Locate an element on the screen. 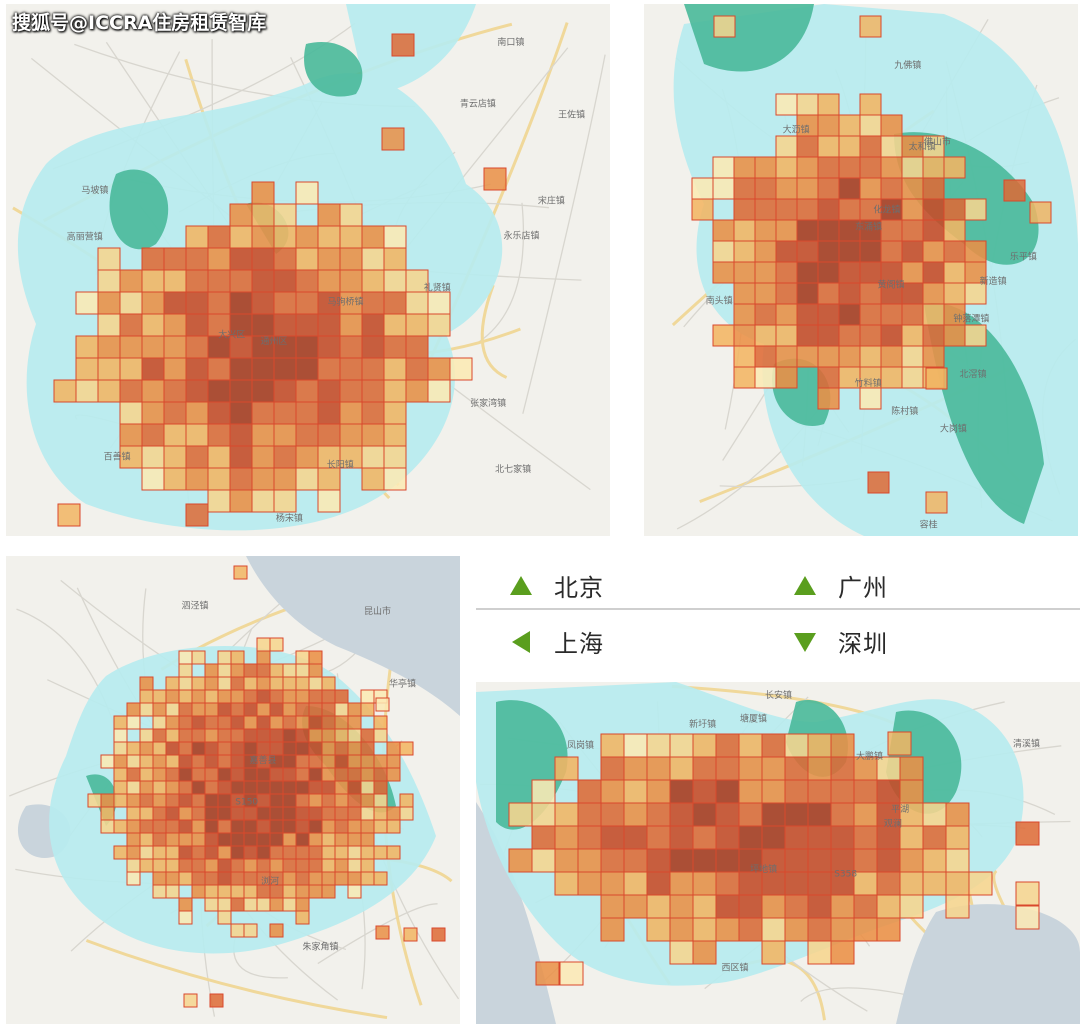 Image resolution: width=1080 pixels, height=1028 pixels. road is located at coordinates (494, 331).